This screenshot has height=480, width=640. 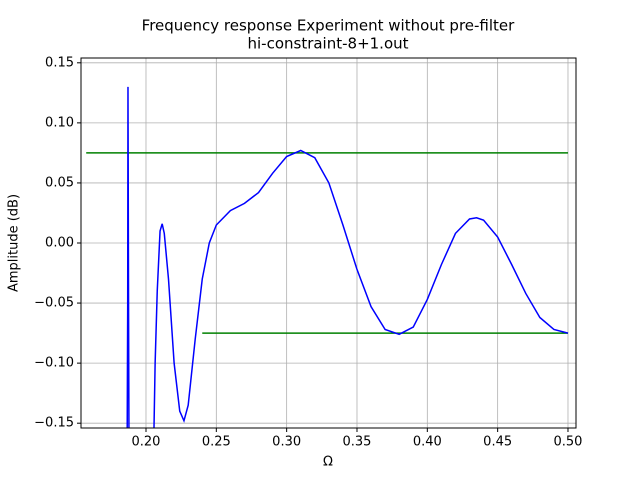 I want to click on x-tick-label: 0.50, so click(x=568, y=442).